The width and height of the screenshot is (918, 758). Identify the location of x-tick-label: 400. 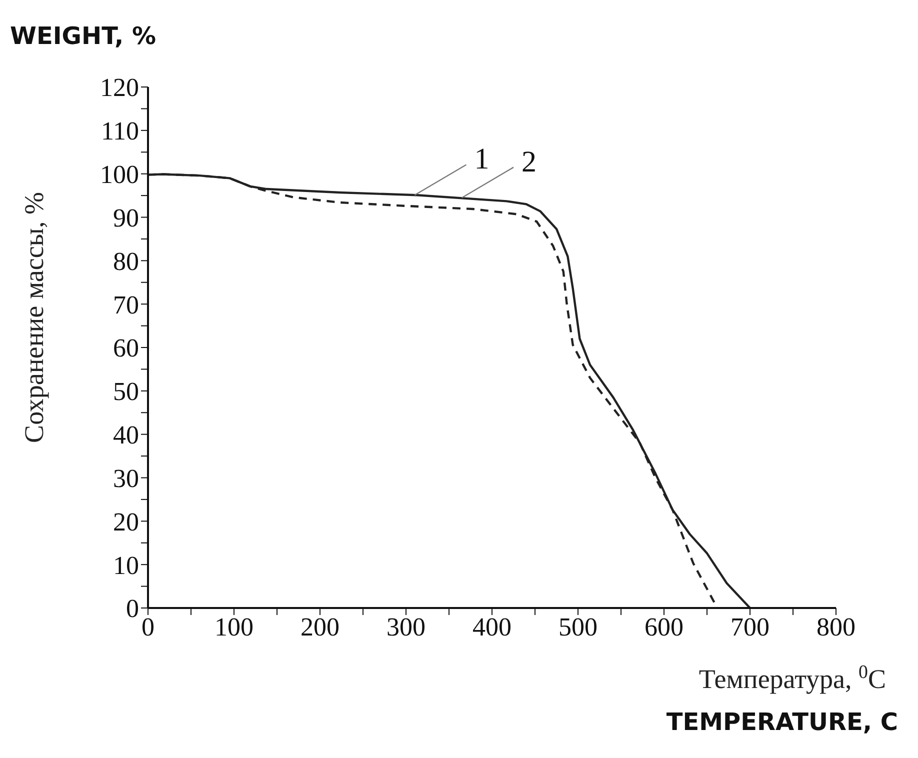
(492, 627).